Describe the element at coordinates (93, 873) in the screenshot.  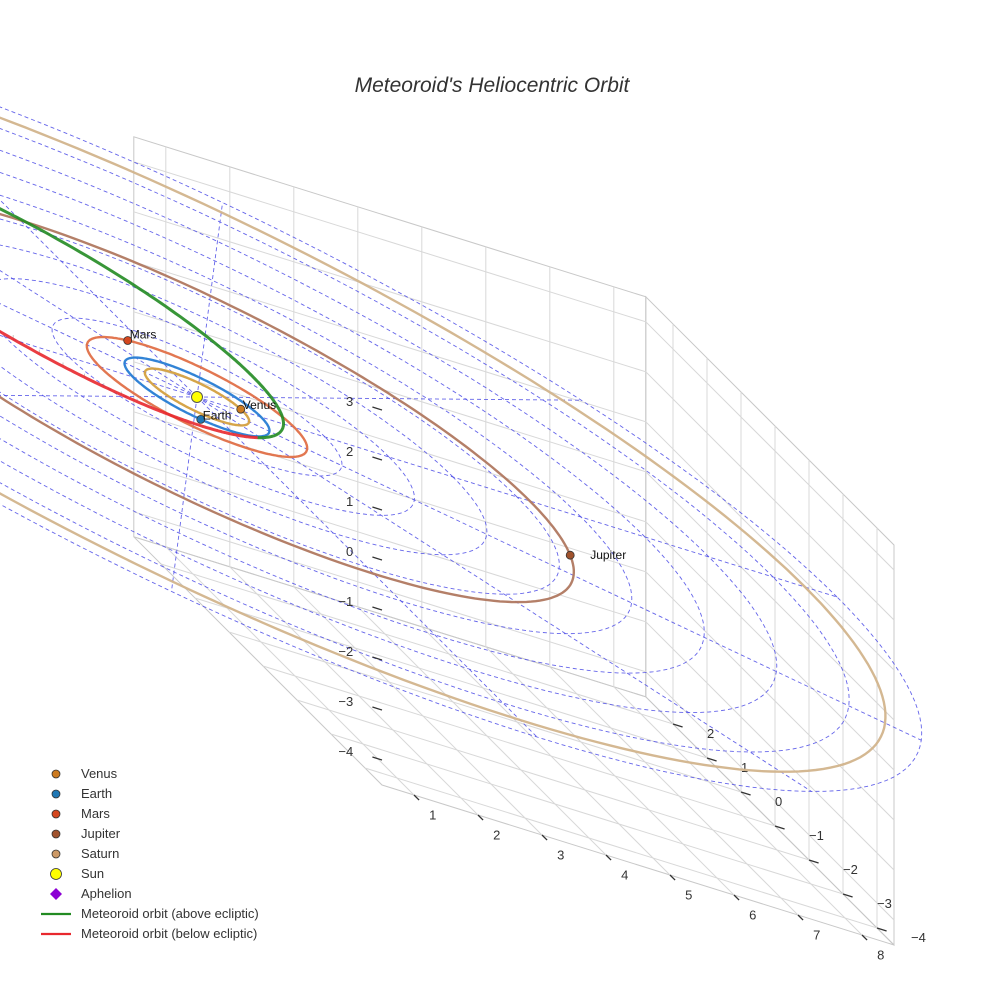
I see `legend-label: Sun` at that location.